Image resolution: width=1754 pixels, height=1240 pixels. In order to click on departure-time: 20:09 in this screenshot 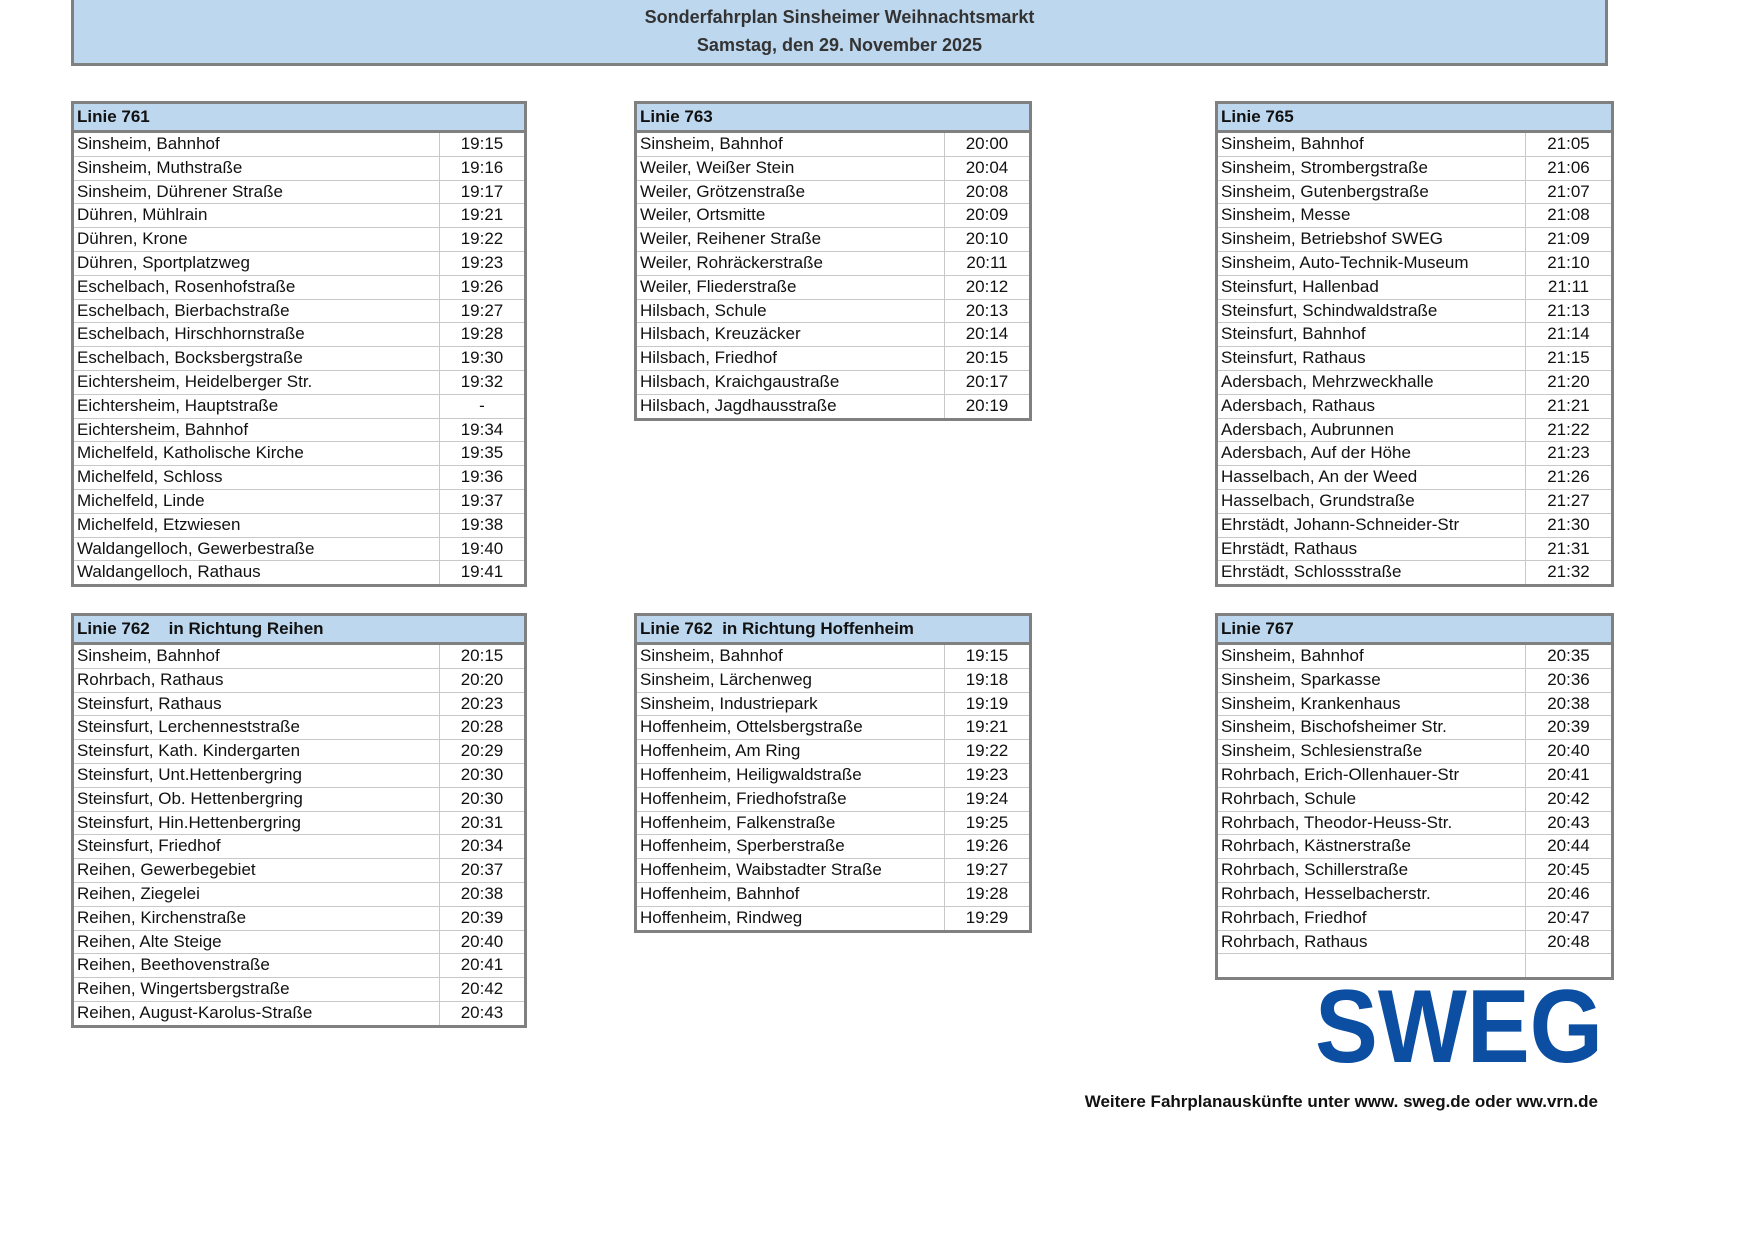, I will do `click(987, 215)`.